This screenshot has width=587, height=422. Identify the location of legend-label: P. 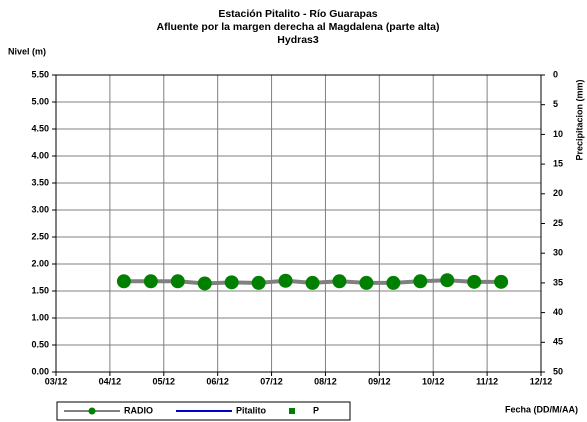
(316, 410).